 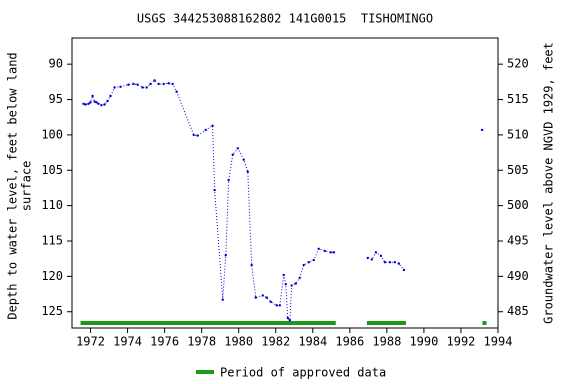 What do you see at coordinates (518, 99) in the screenshot?
I see `y2-tick-label: 515` at bounding box center [518, 99].